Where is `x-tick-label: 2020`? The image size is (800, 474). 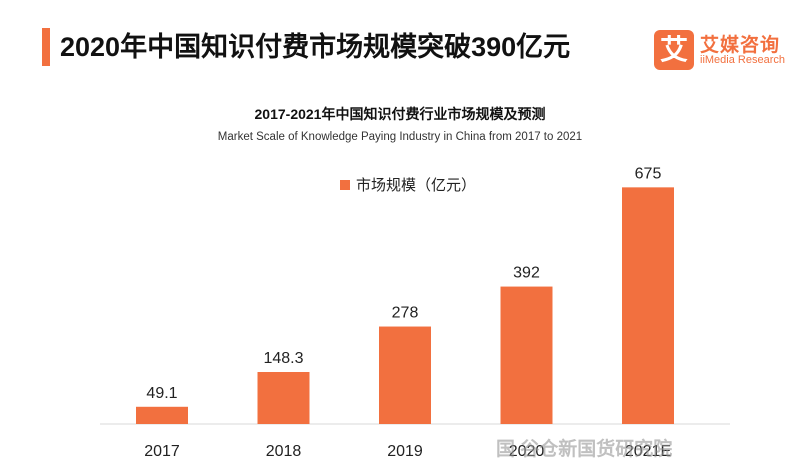
x-tick-label: 2020 is located at coordinates (527, 451).